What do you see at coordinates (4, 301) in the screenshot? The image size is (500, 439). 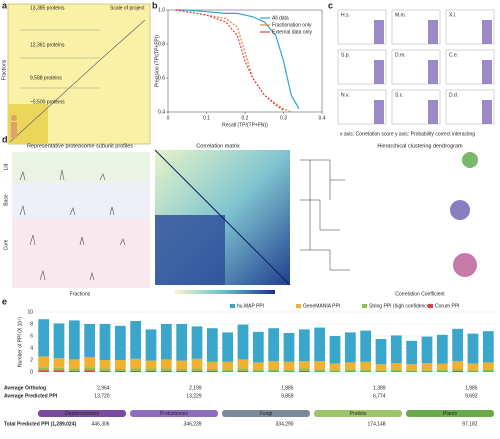 I see `panel-label: e` at bounding box center [4, 301].